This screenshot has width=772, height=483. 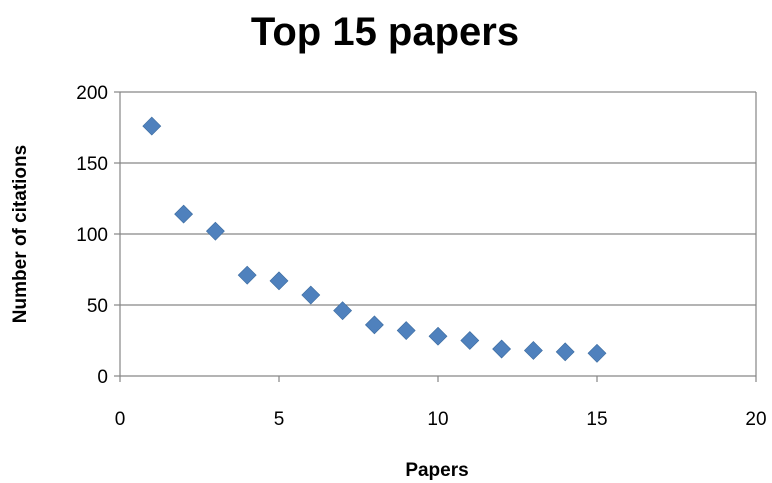 What do you see at coordinates (755, 419) in the screenshot?
I see `x-tick-label-4: 20` at bounding box center [755, 419].